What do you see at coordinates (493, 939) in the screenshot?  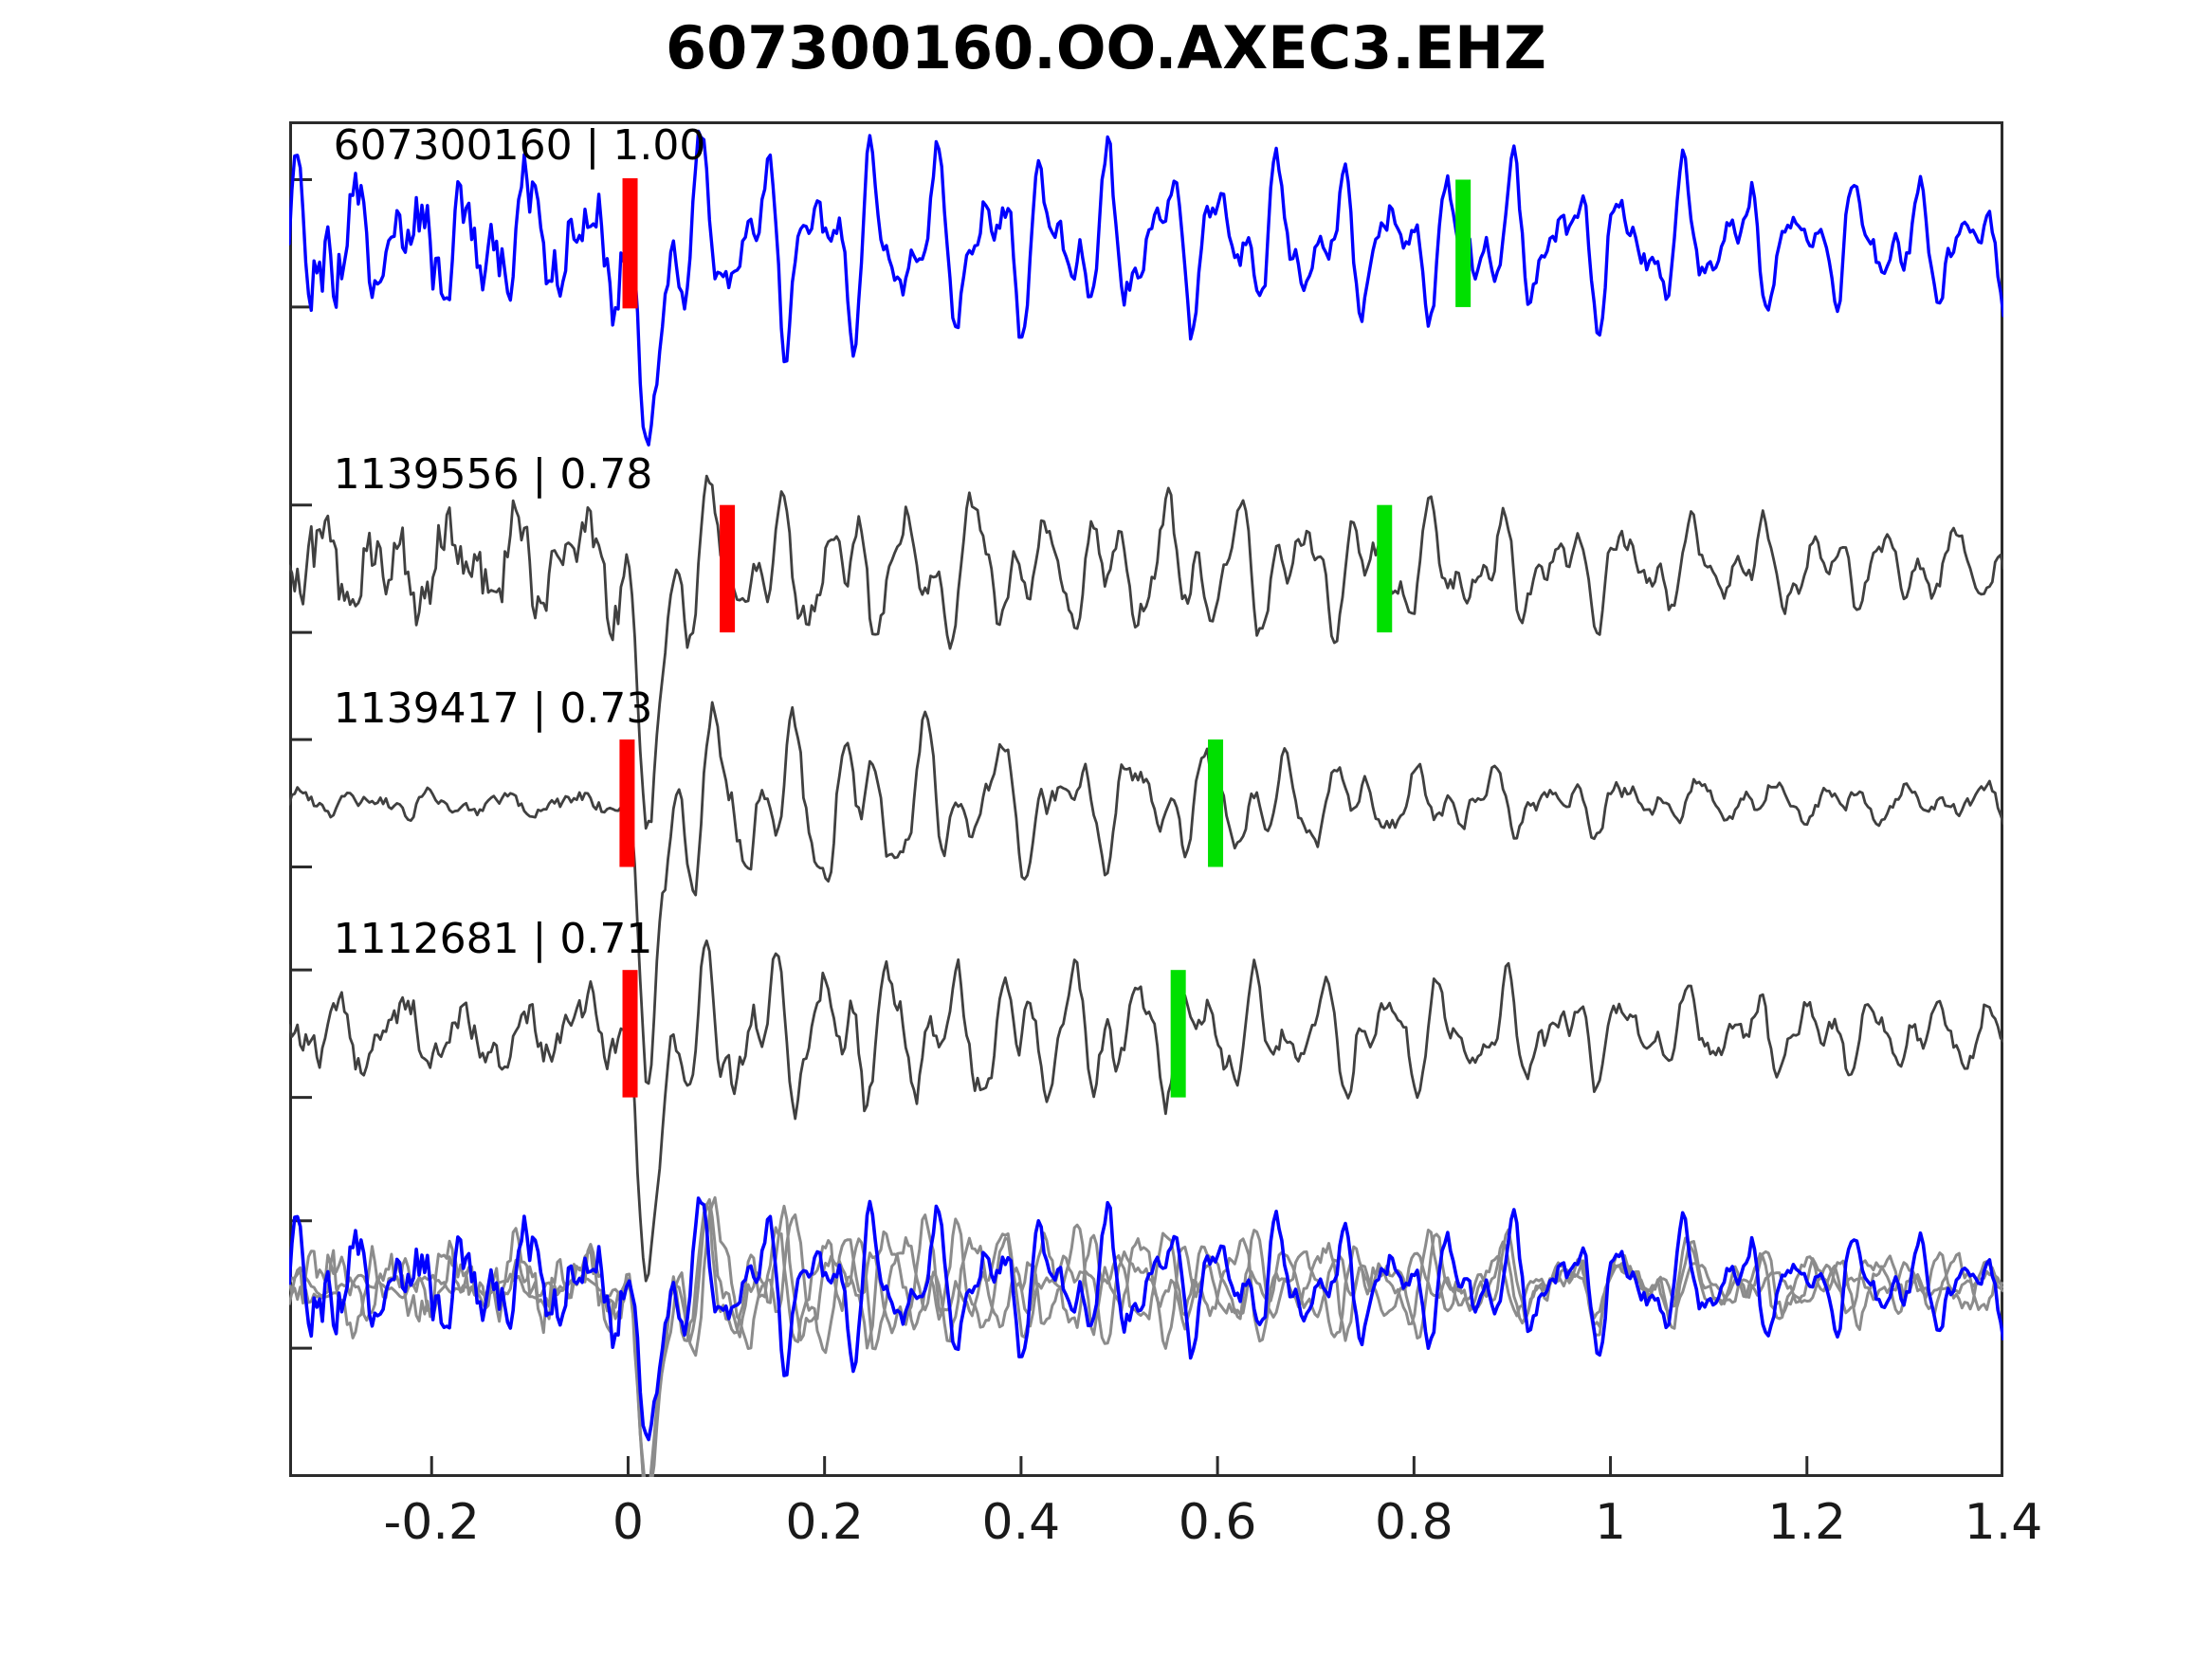 I see `trace-label: 1112681 | 0.71` at bounding box center [493, 939].